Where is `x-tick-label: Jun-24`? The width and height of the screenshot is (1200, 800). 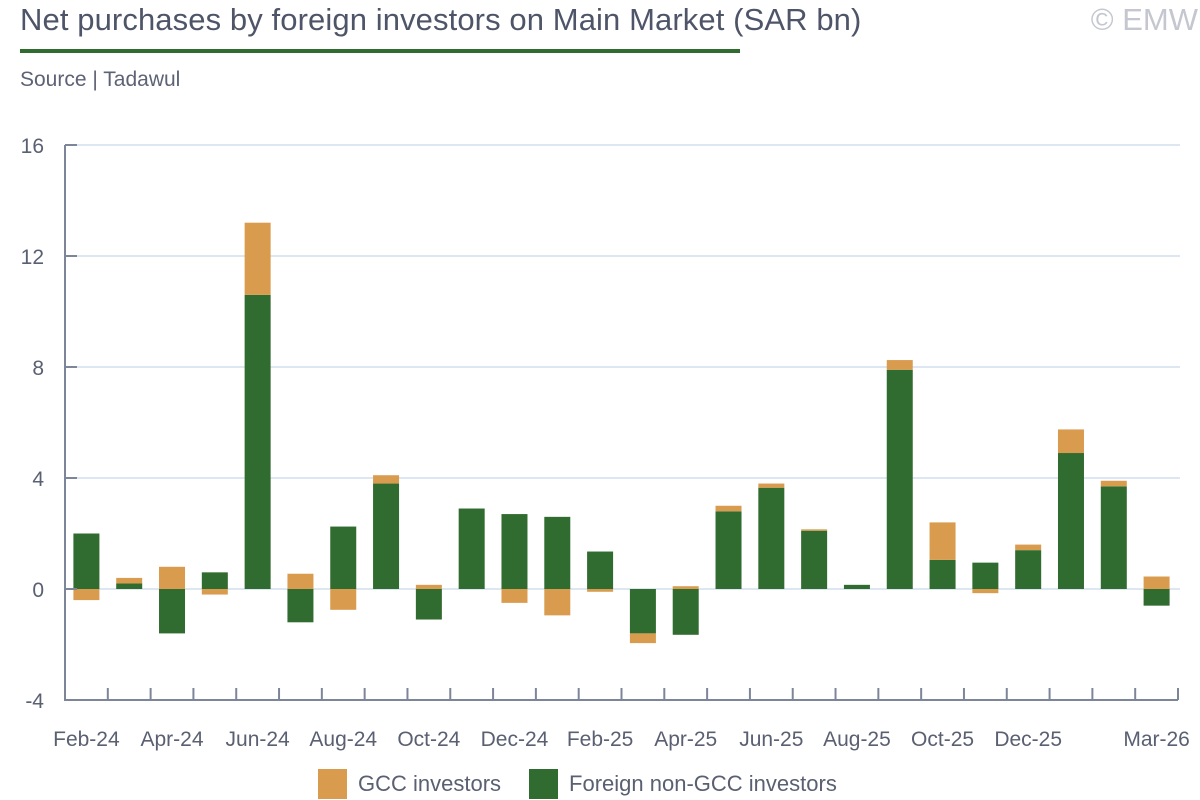
x-tick-label: Jun-24 is located at coordinates (258, 739).